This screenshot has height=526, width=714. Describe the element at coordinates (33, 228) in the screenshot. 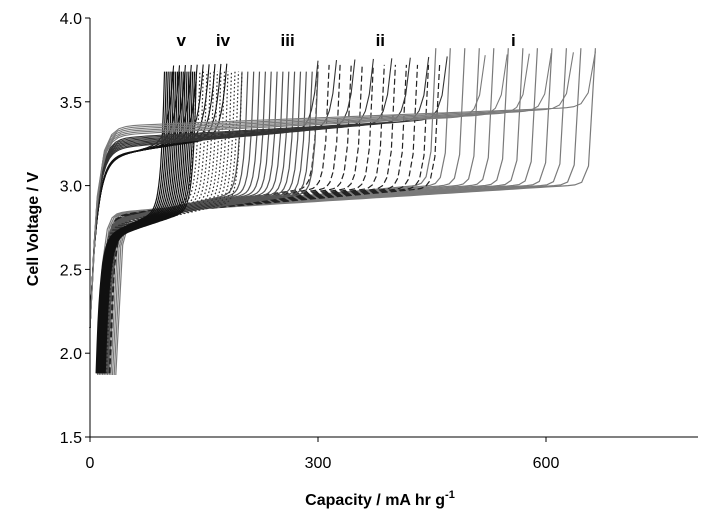

I see `y-axis-title: Cell Voltage / V` at that location.